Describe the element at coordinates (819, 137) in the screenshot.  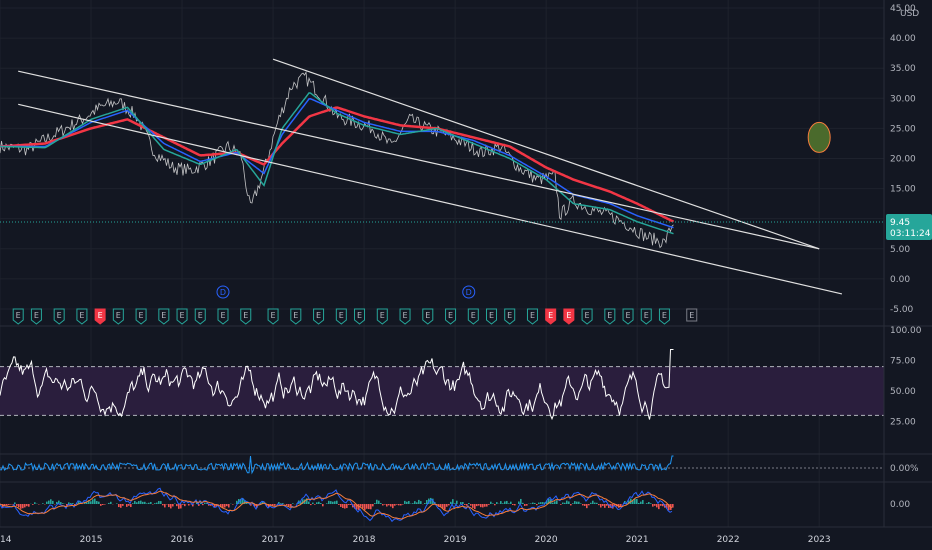
I see `target-ellipse` at that location.